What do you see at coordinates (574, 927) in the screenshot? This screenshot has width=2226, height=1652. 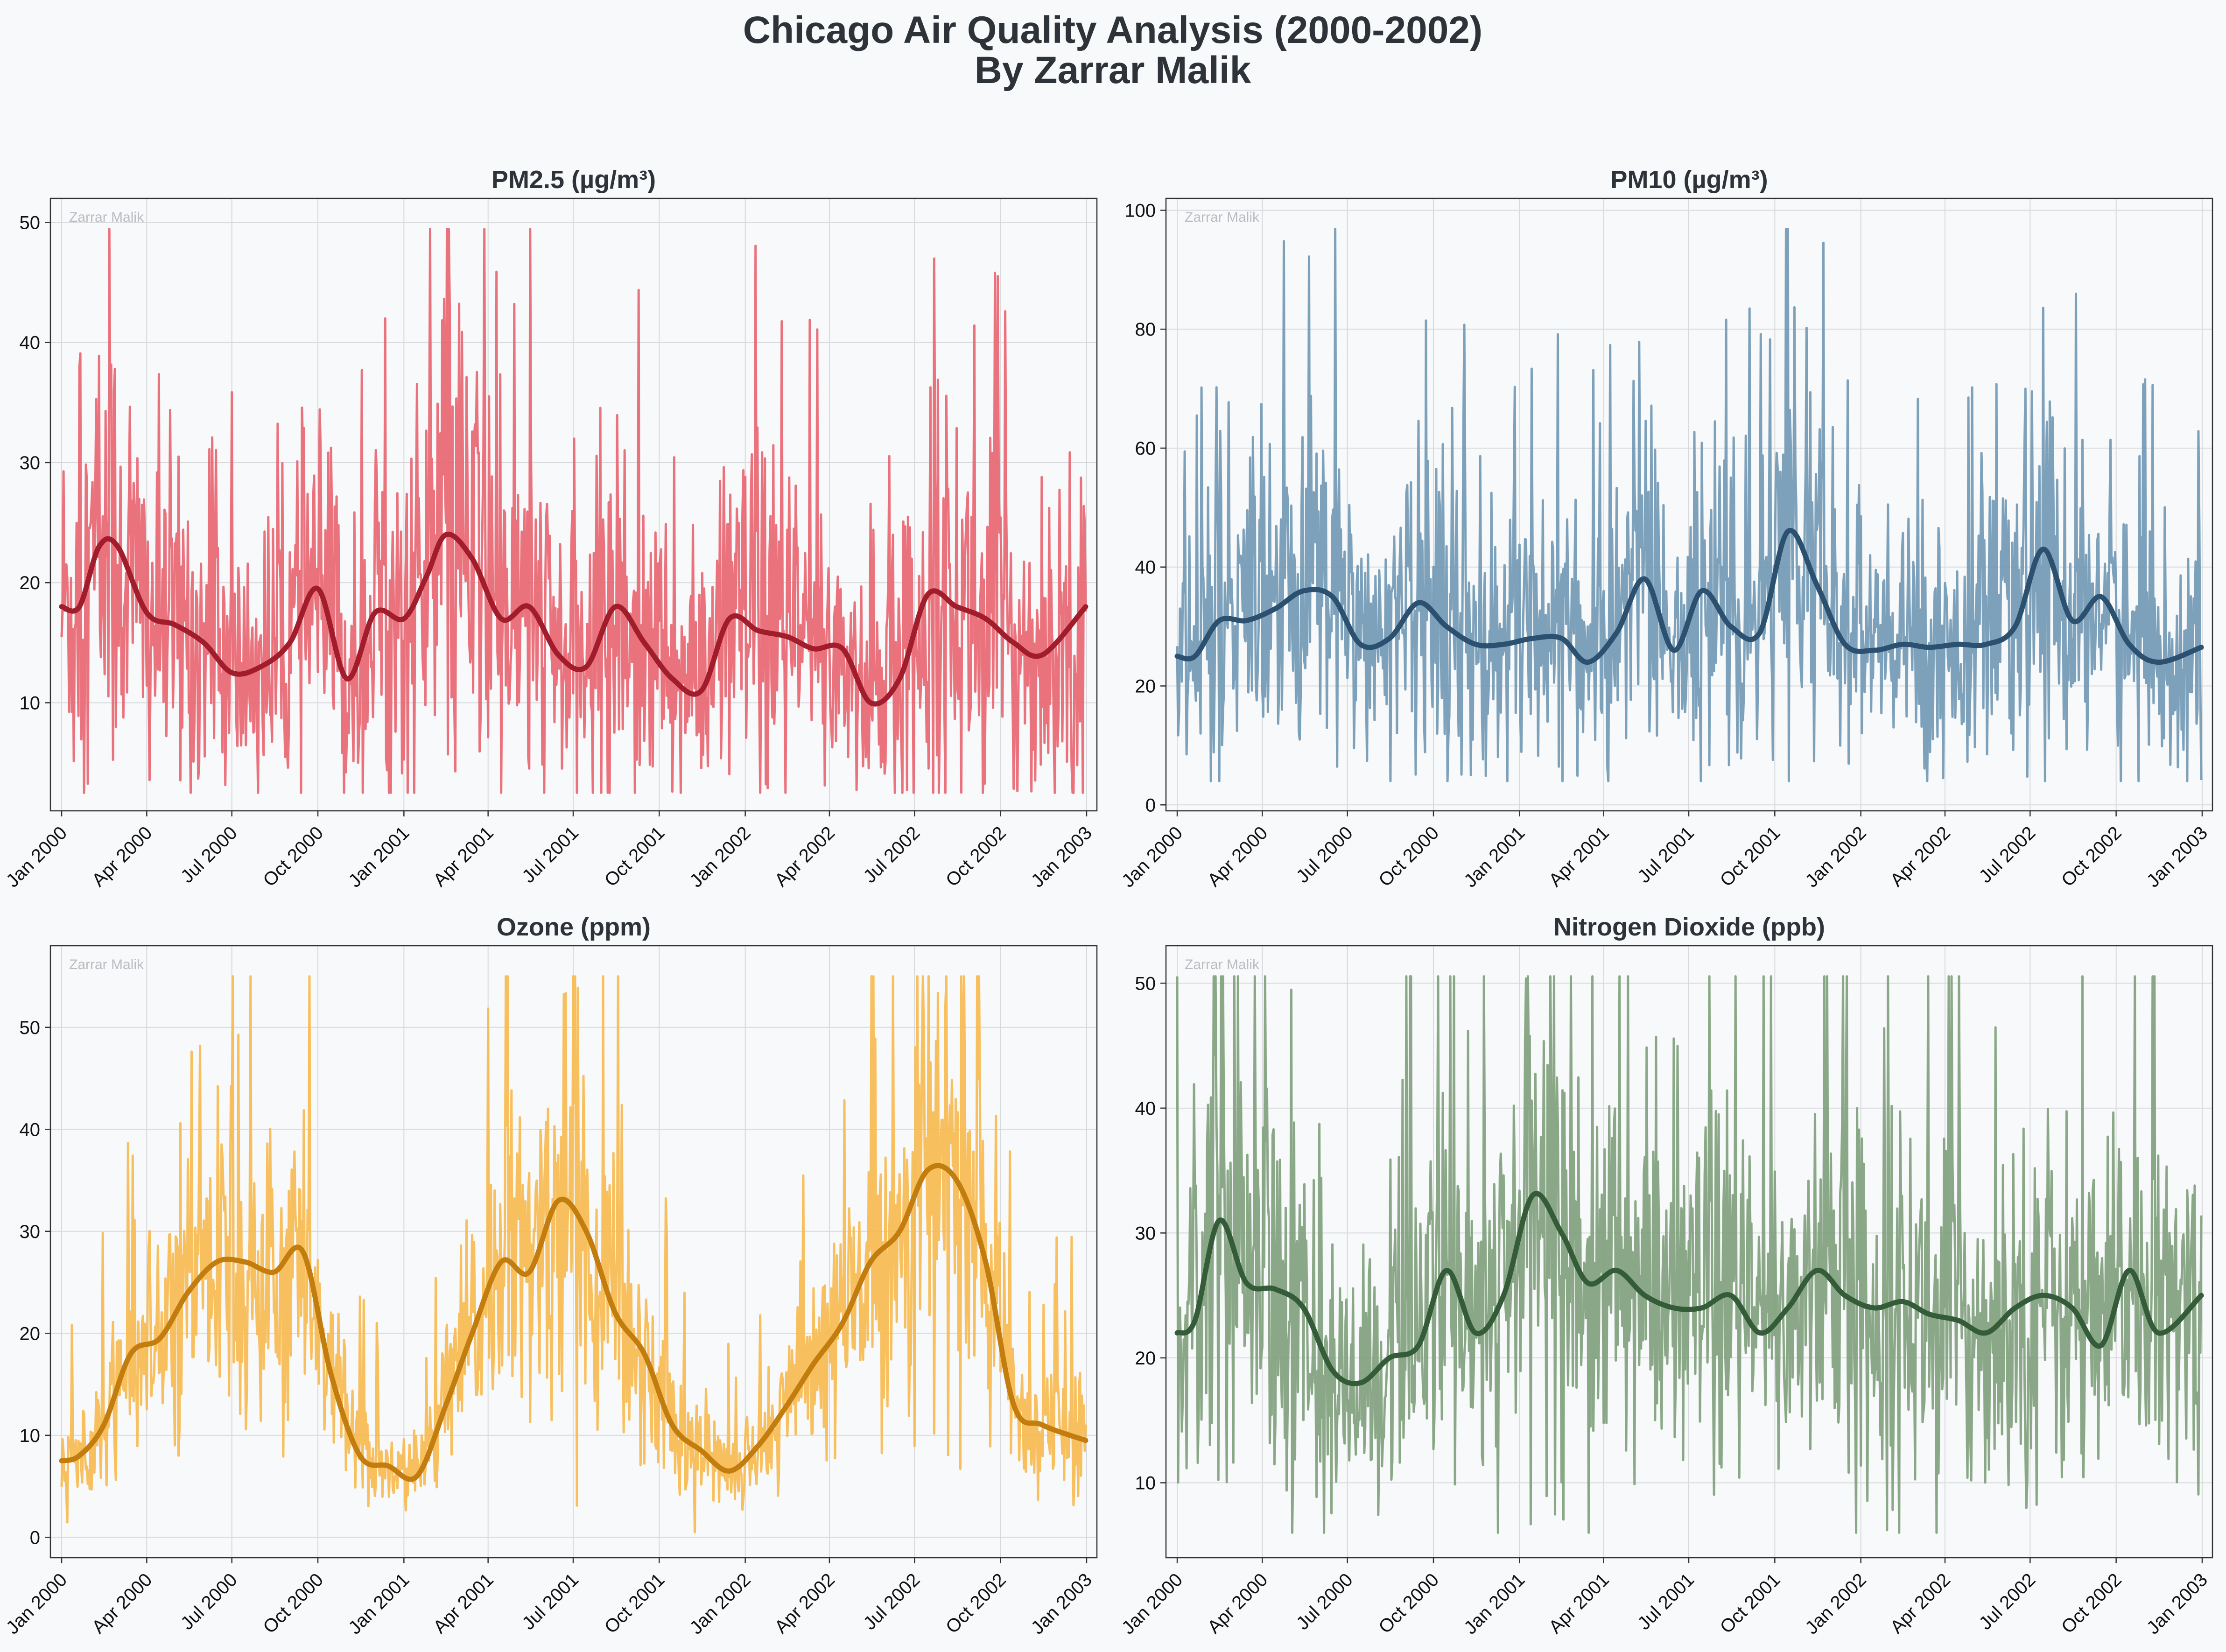 I see `chart-title: Ozone (ppm)` at bounding box center [574, 927].